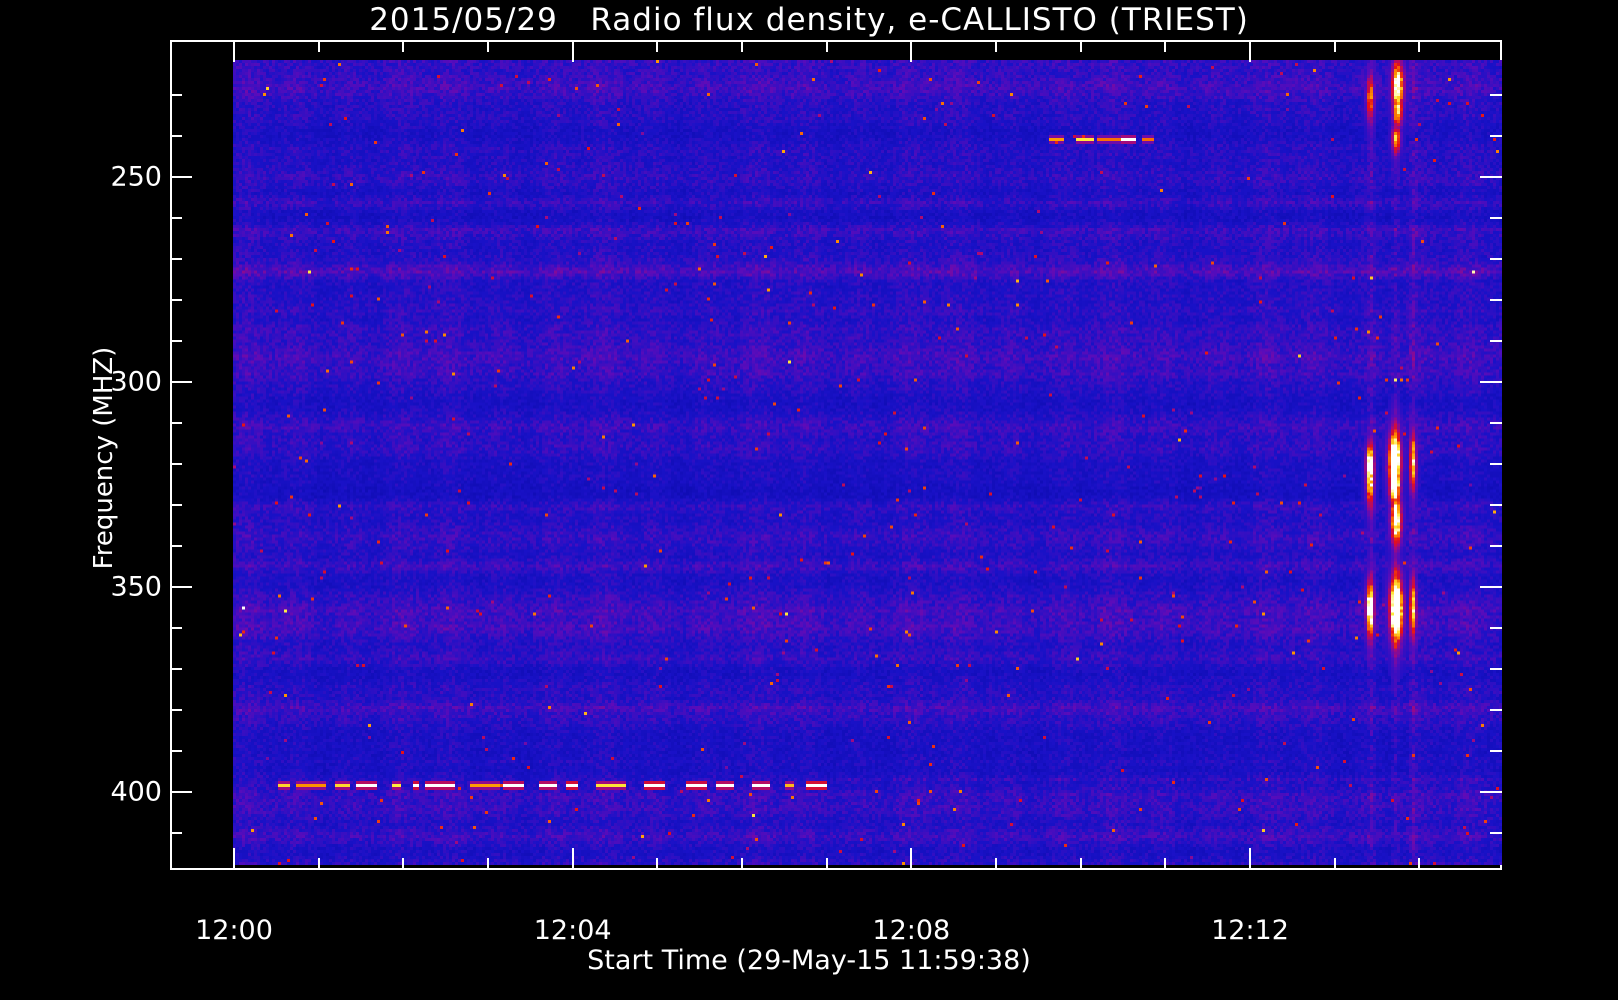  I want to click on y-axis-tick-labels: 250 300 350 400, so click(81, 500).